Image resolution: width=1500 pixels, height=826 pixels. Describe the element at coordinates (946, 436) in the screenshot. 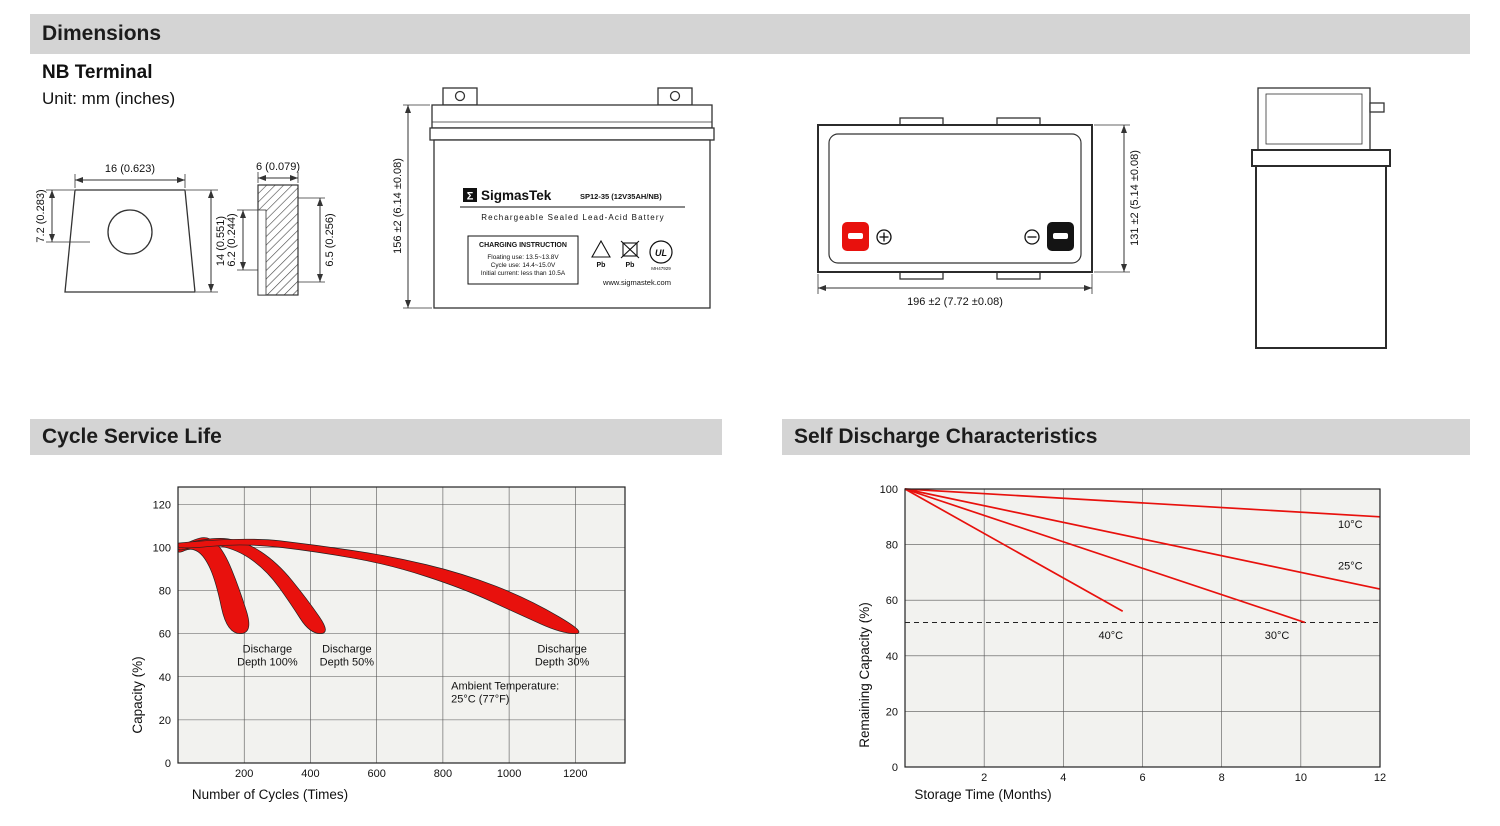

I see `section-title: Self Discharge Characteristics` at that location.